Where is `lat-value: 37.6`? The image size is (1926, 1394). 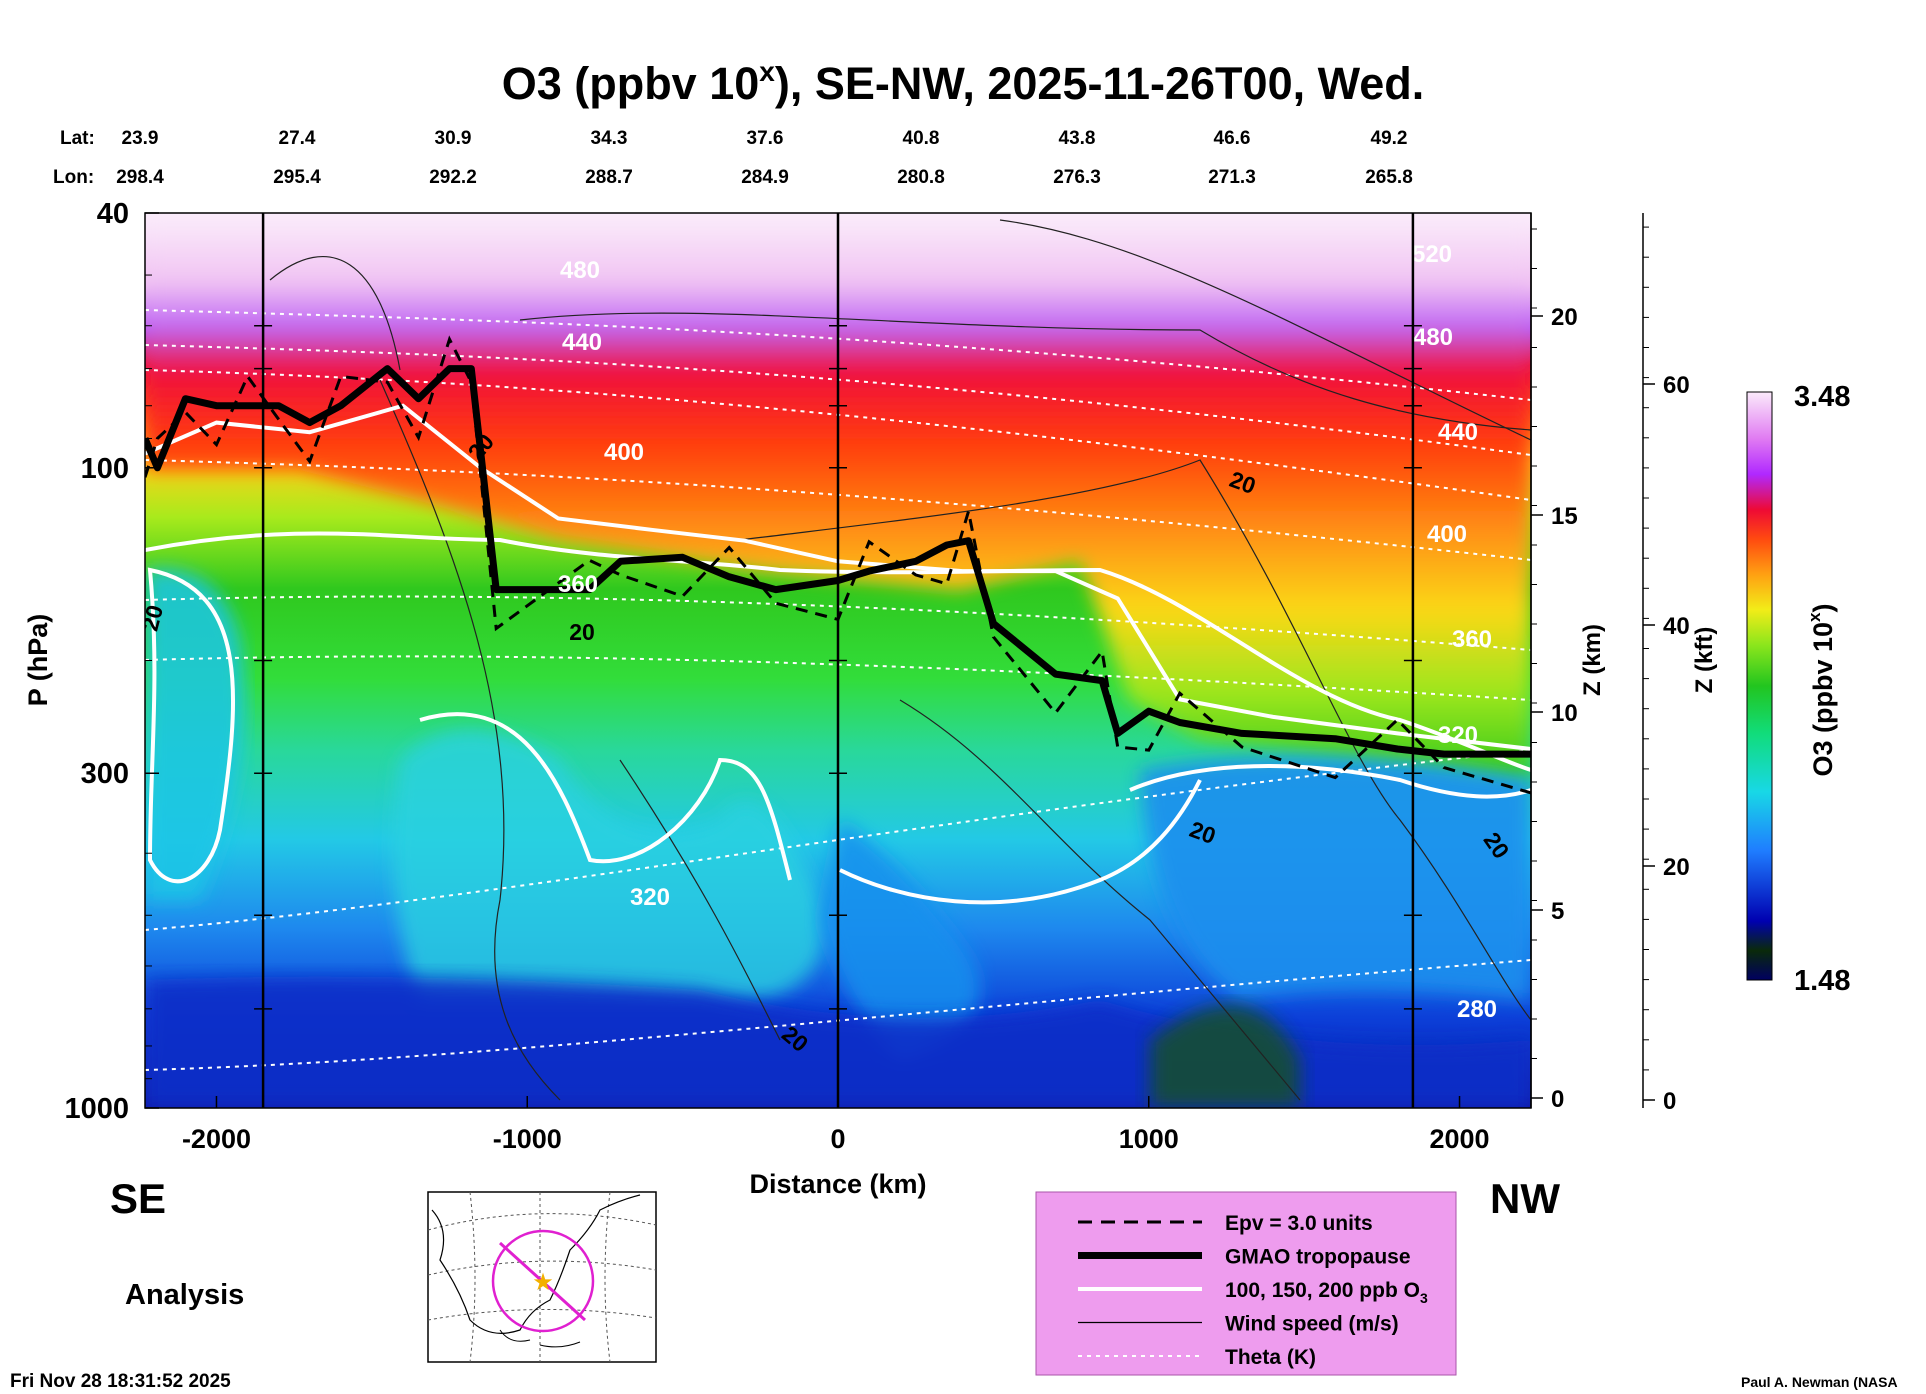 lat-value: 37.6 is located at coordinates (765, 138).